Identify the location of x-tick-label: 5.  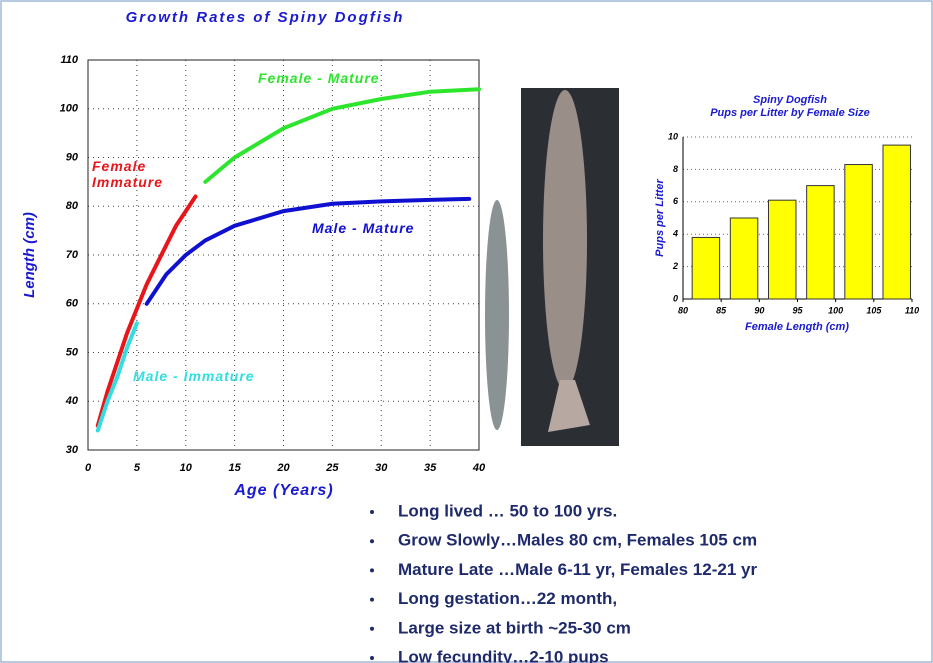
(137, 468).